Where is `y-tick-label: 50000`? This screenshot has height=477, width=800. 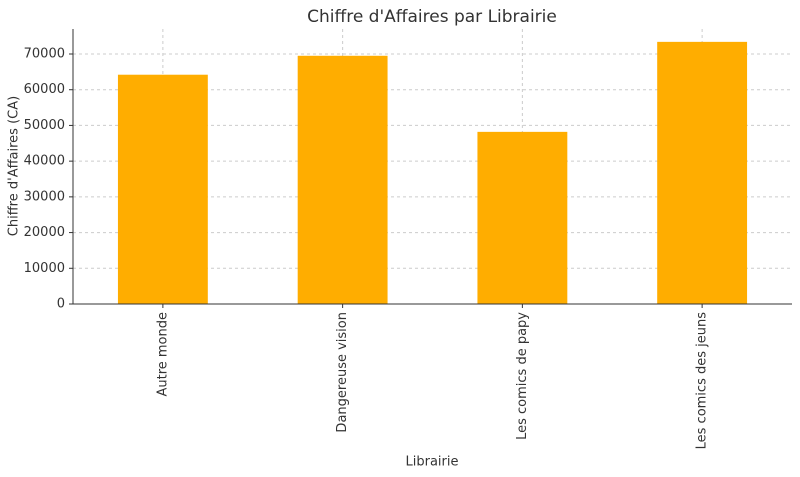 y-tick-label: 50000 is located at coordinates (44, 125).